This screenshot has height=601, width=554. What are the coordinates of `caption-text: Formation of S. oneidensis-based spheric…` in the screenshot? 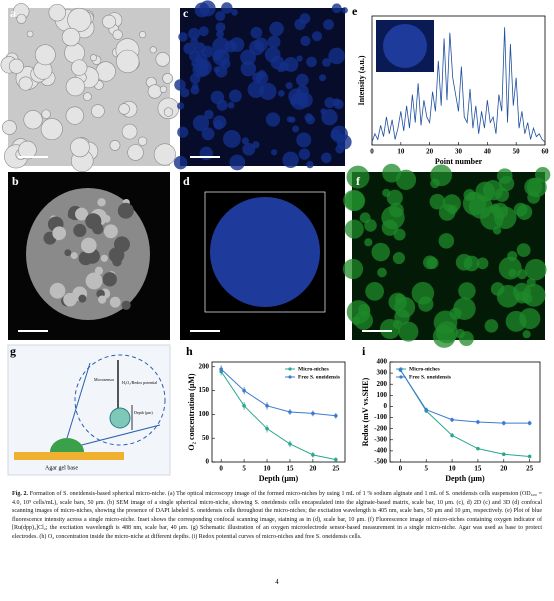 It's located at (277, 515).